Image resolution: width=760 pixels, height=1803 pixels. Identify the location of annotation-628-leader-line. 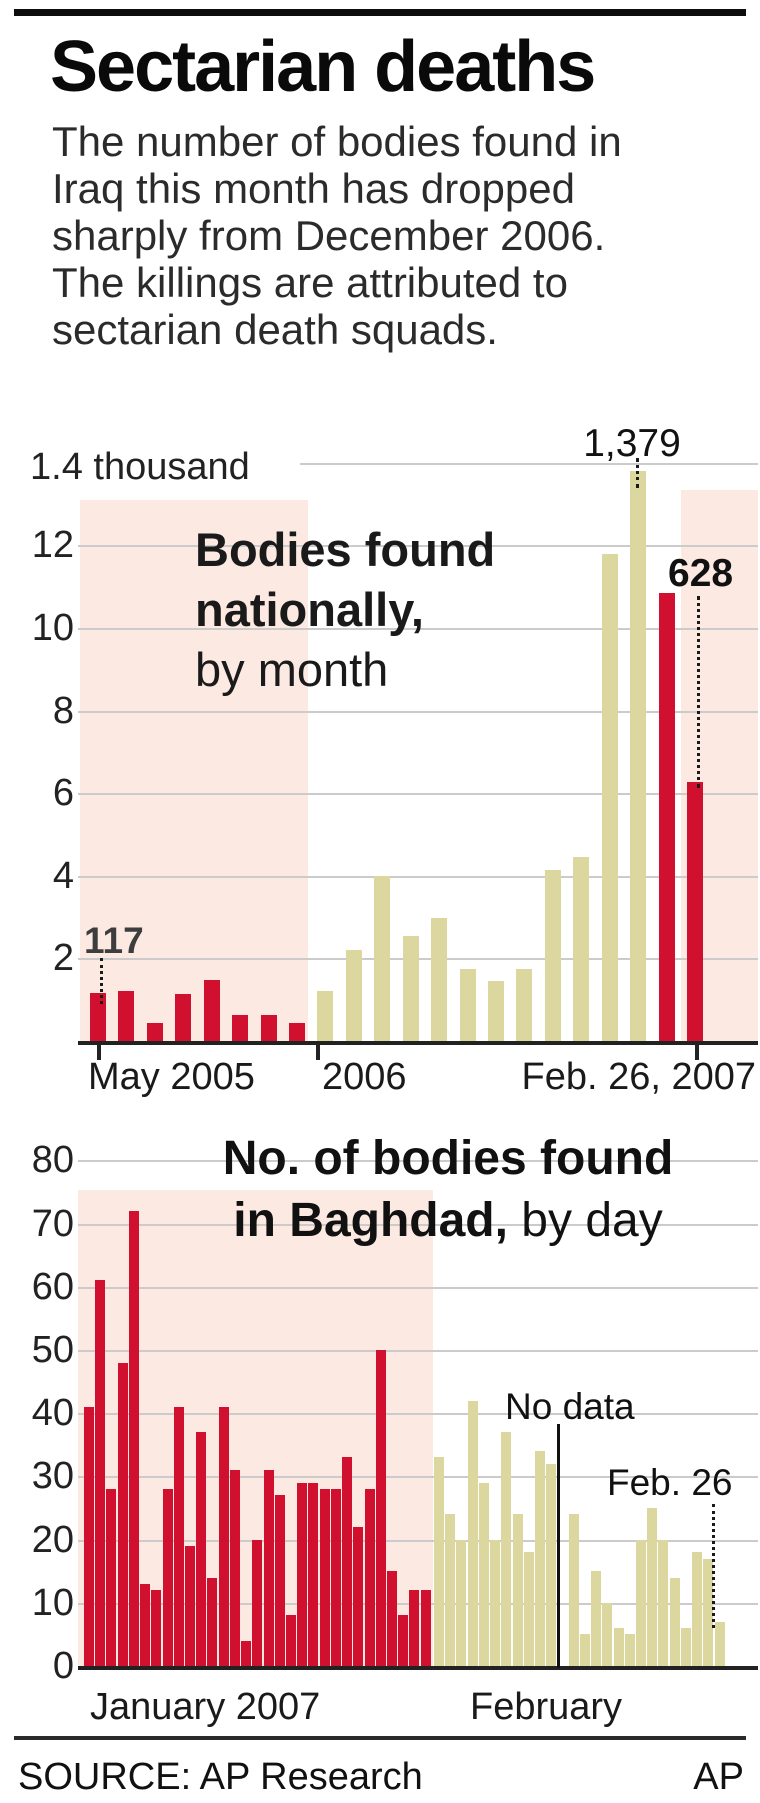
(698, 692).